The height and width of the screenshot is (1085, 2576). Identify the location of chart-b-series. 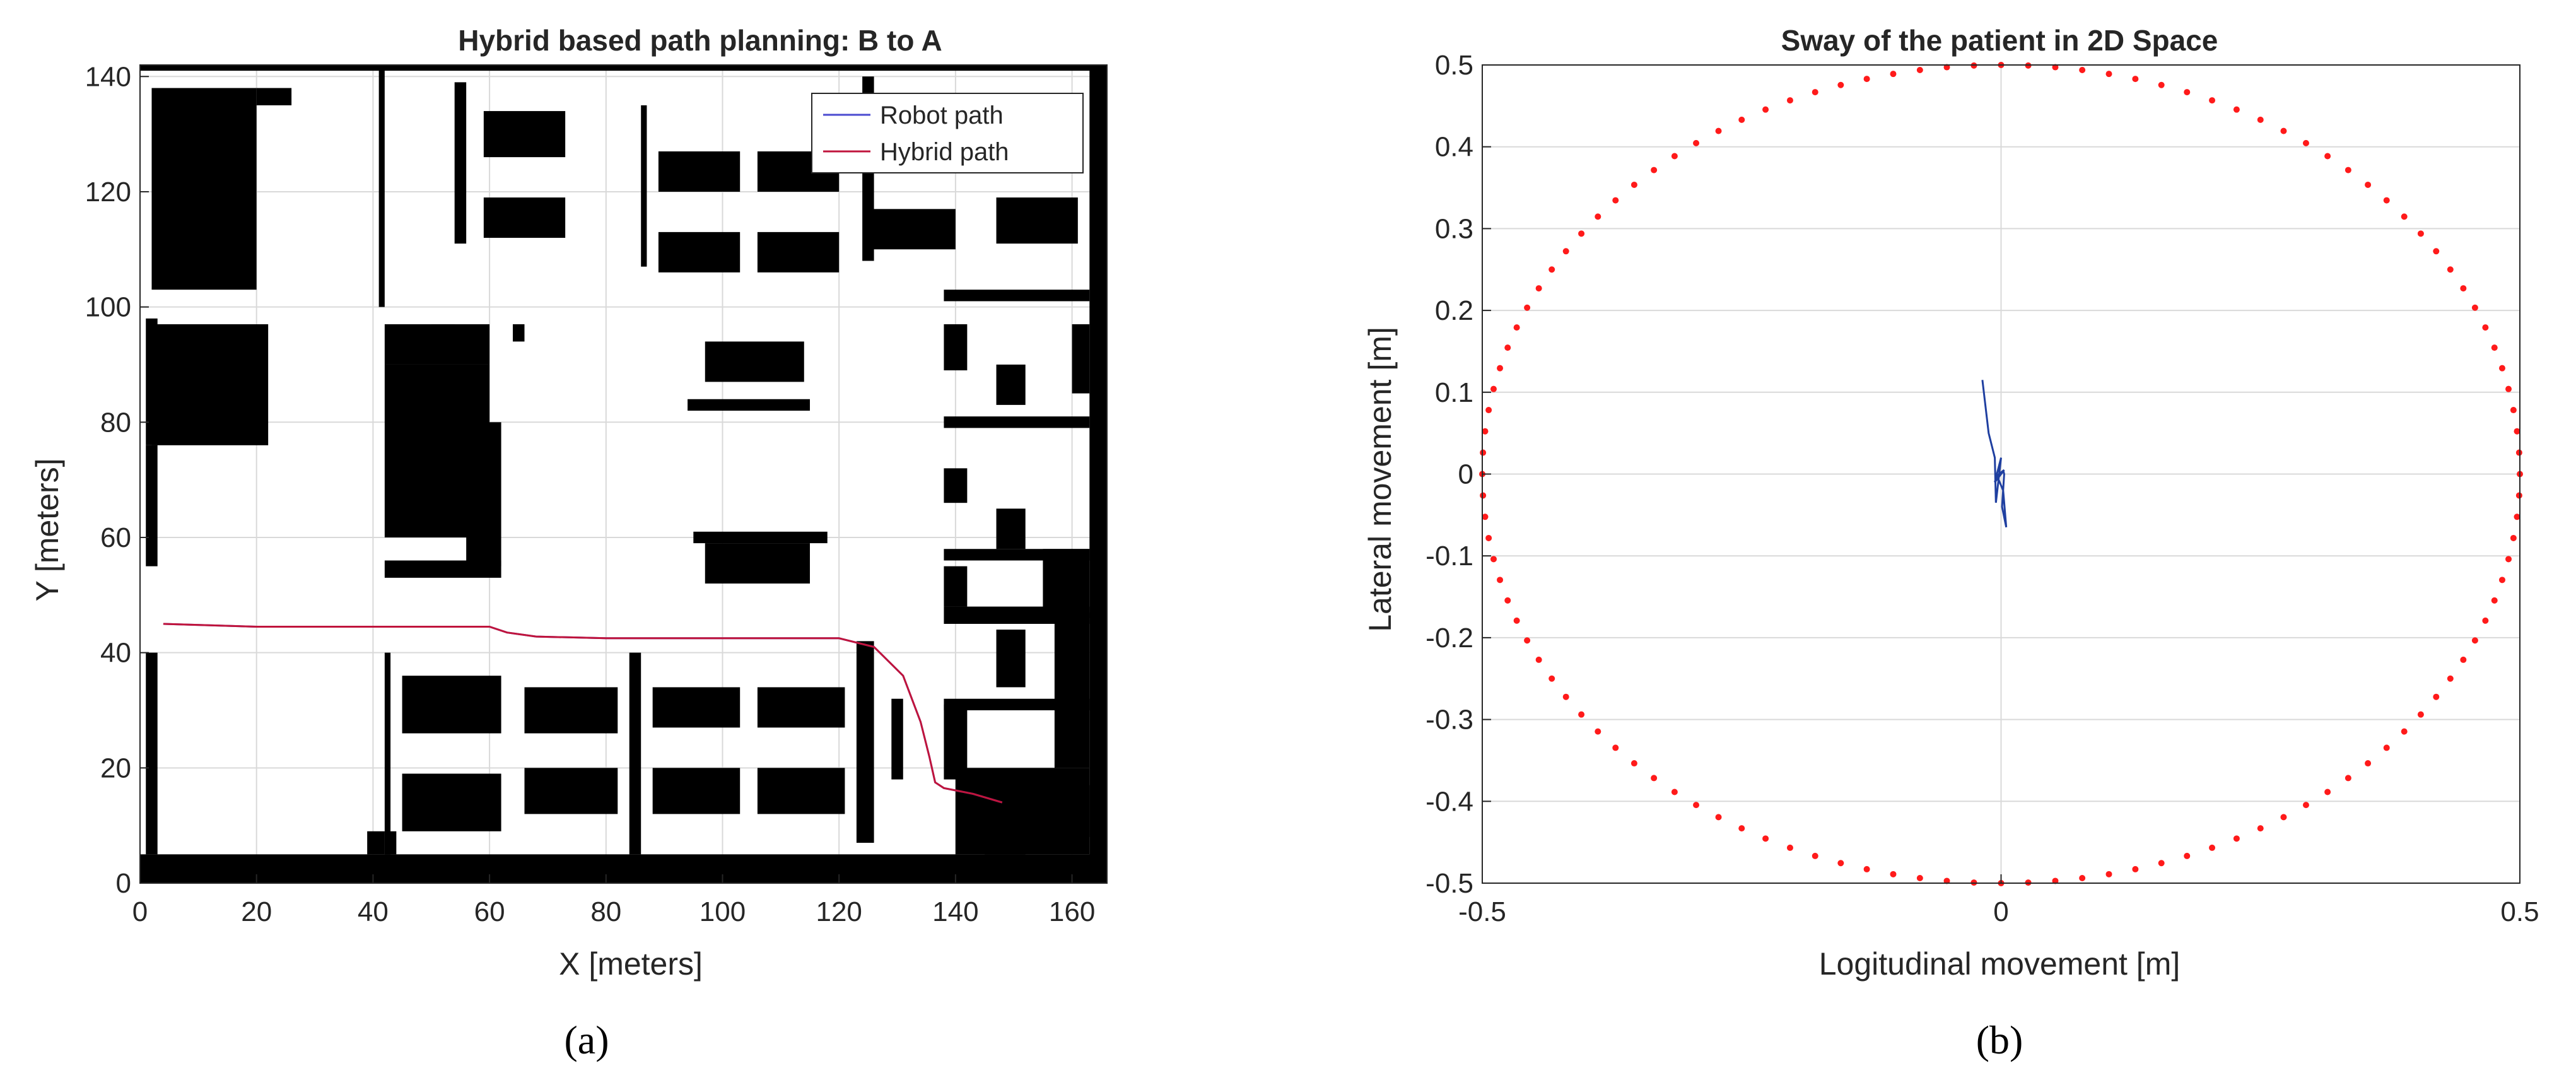
(1994, 454).